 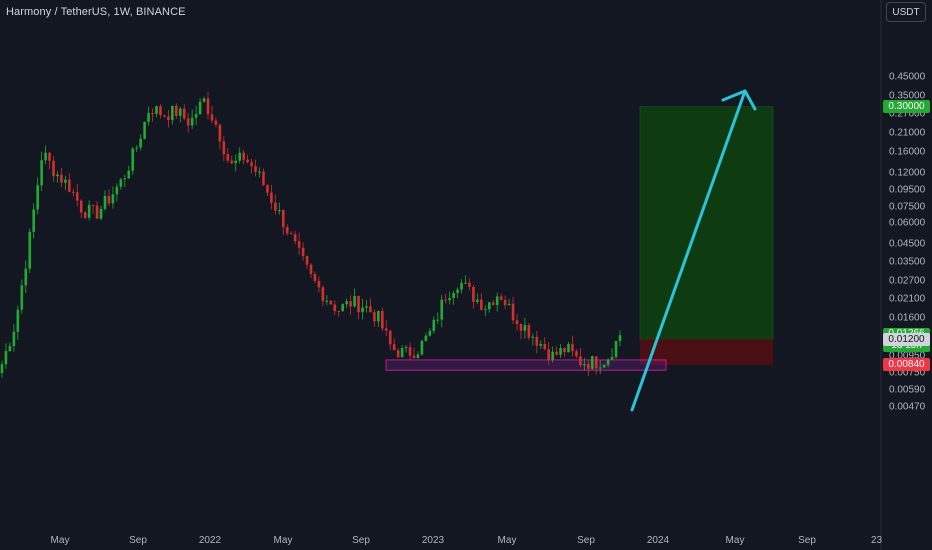 I want to click on stop-loss-zone, so click(x=706, y=352).